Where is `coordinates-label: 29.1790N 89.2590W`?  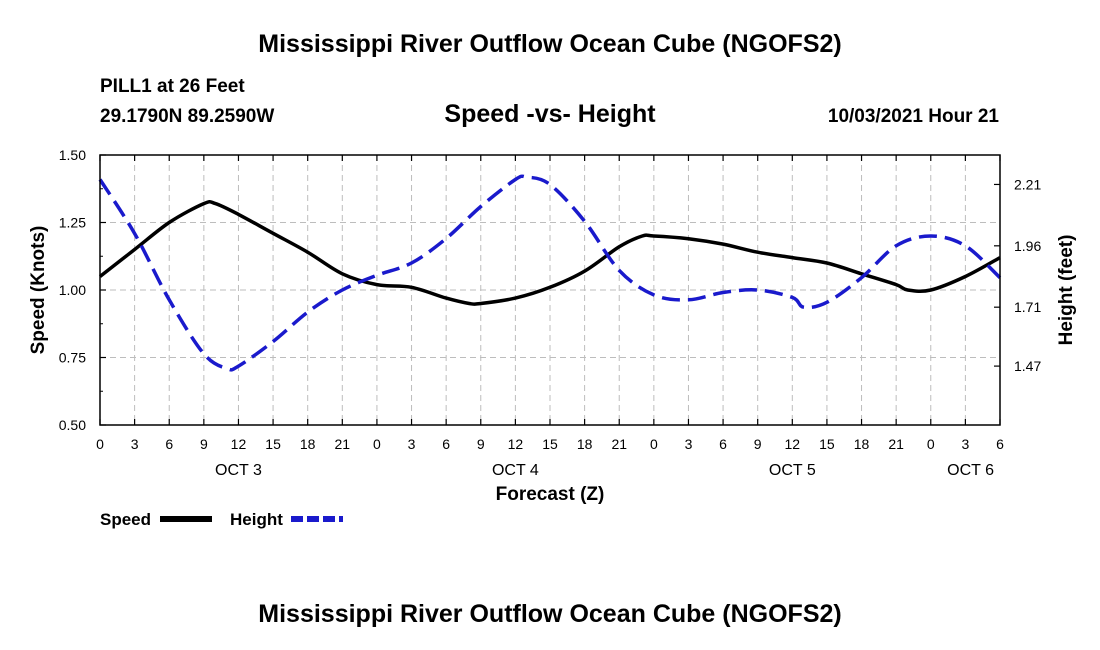 coordinates-label: 29.1790N 89.2590W is located at coordinates (187, 116).